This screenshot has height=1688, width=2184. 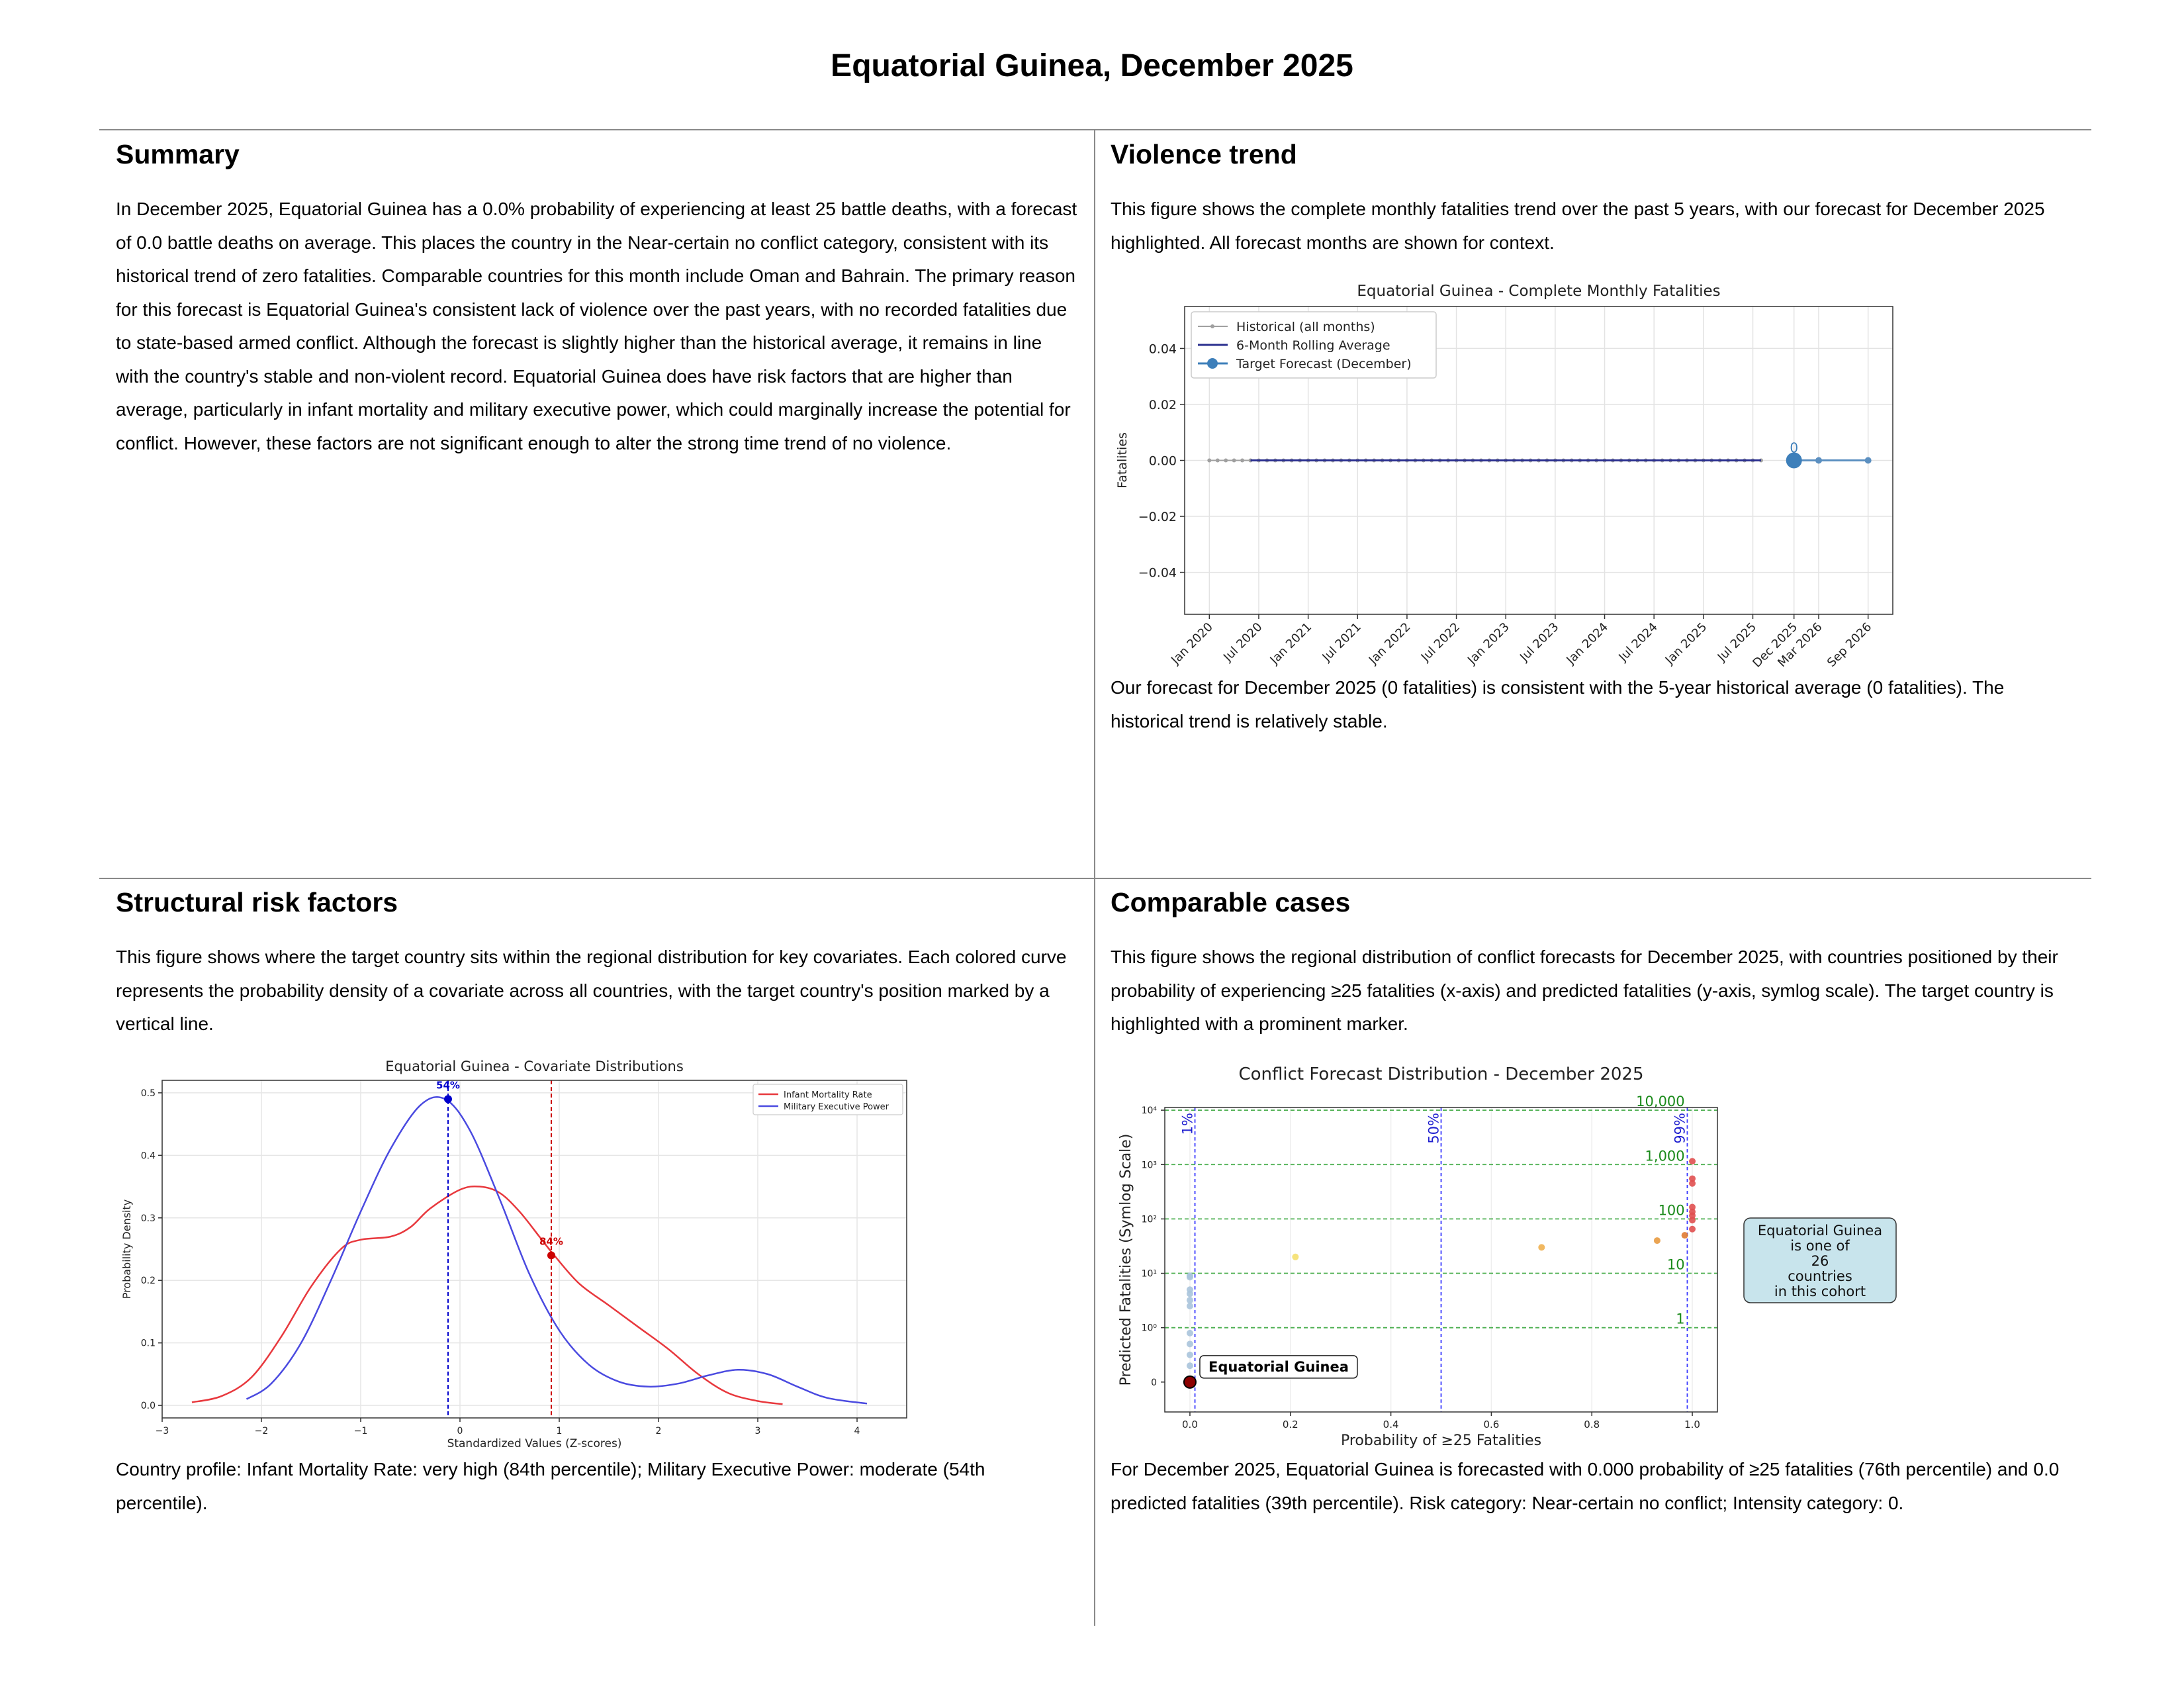 What do you see at coordinates (1434, 1128) in the screenshot?
I see `probability-label: 50%` at bounding box center [1434, 1128].